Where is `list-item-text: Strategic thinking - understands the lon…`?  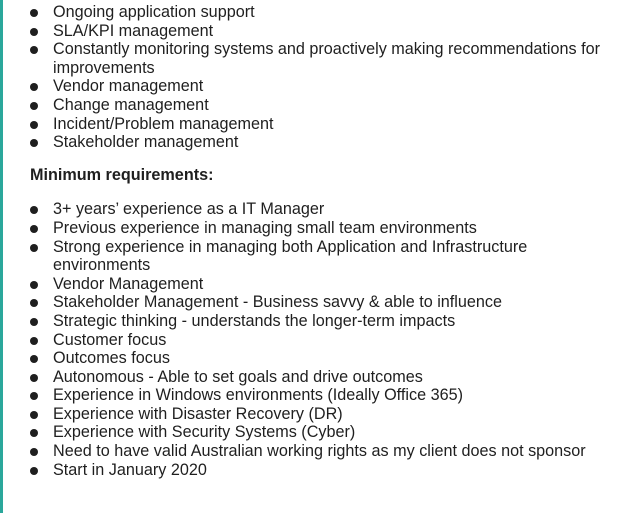 list-item-text: Strategic thinking - understands the lon… is located at coordinates (254, 320).